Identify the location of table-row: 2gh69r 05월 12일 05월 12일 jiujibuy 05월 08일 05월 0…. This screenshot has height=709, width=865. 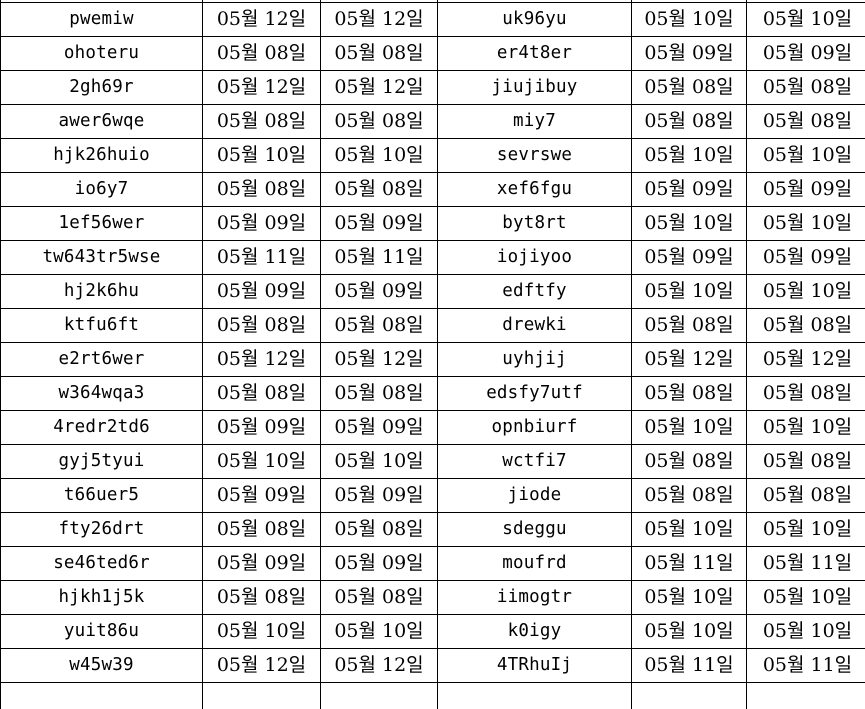
(432, 87).